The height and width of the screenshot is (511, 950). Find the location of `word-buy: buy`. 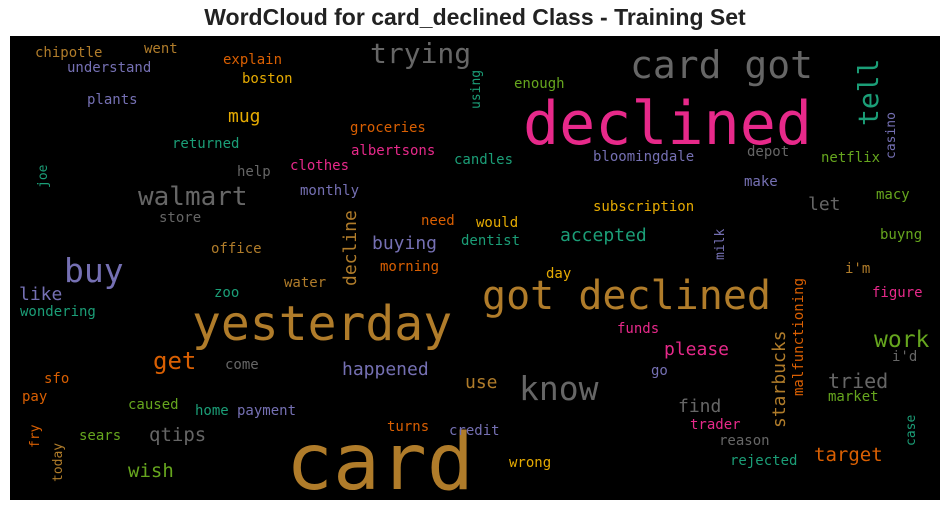

word-buy: buy is located at coordinates (94, 270).